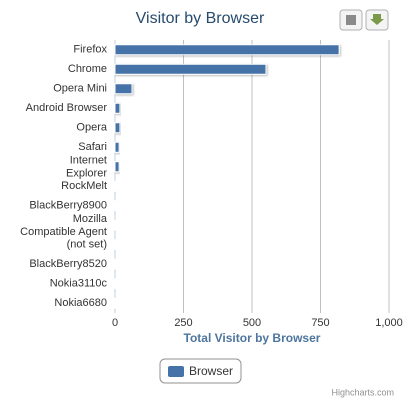 The image size is (414, 405). I want to click on print-icon, so click(351, 20).